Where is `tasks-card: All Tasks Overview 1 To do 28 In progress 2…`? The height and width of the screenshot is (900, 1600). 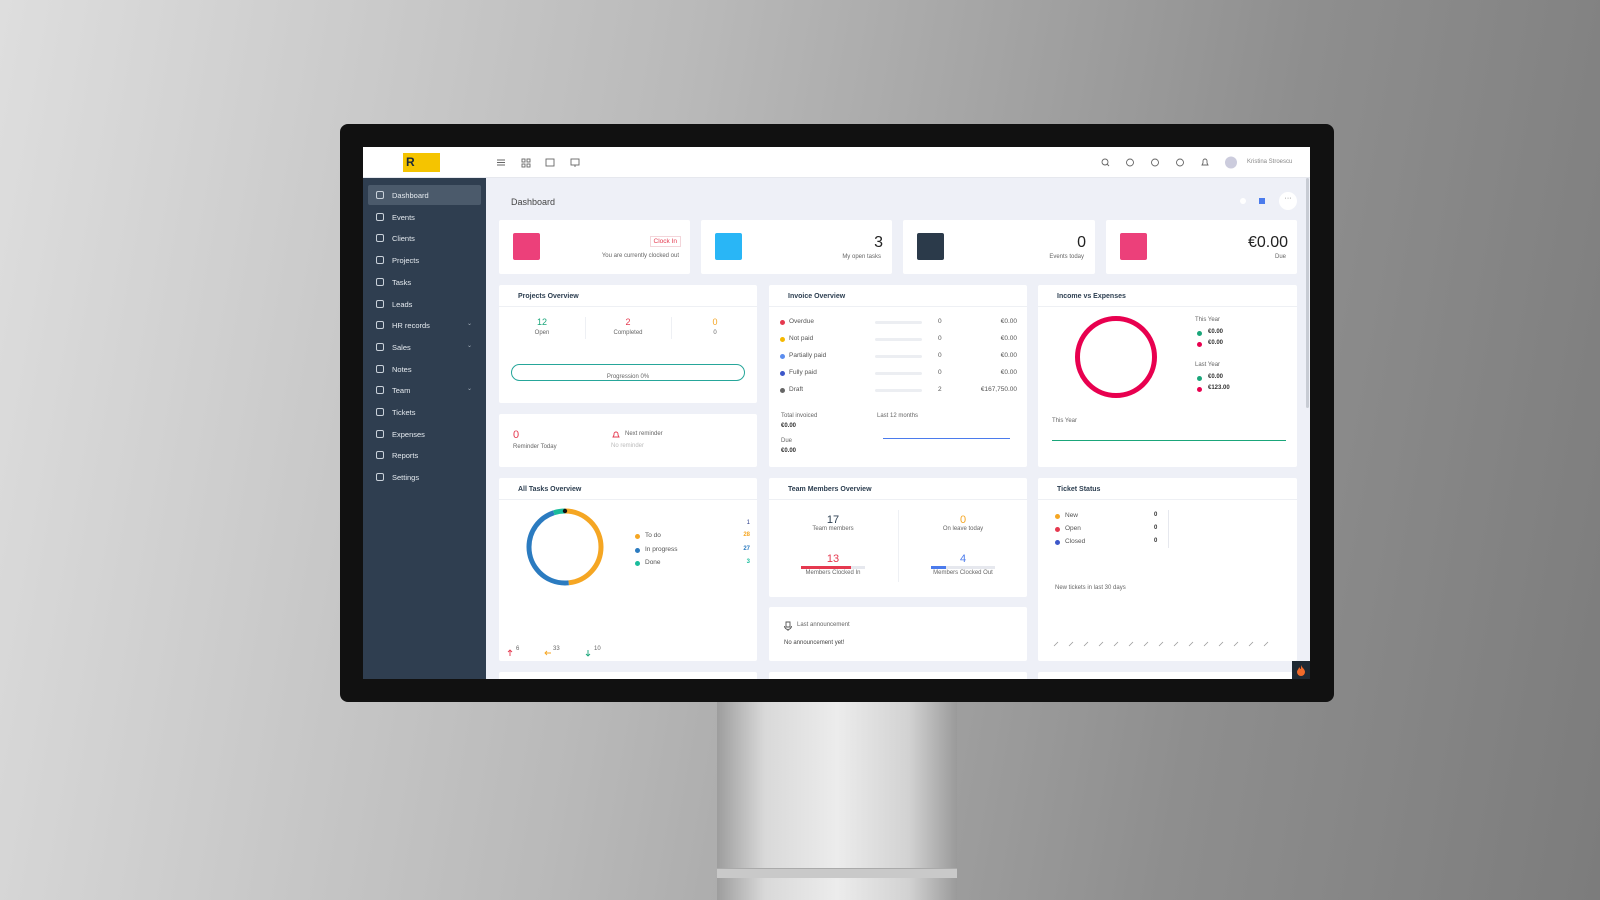 tasks-card: All Tasks Overview 1 To do 28 In progress 2… is located at coordinates (628, 569).